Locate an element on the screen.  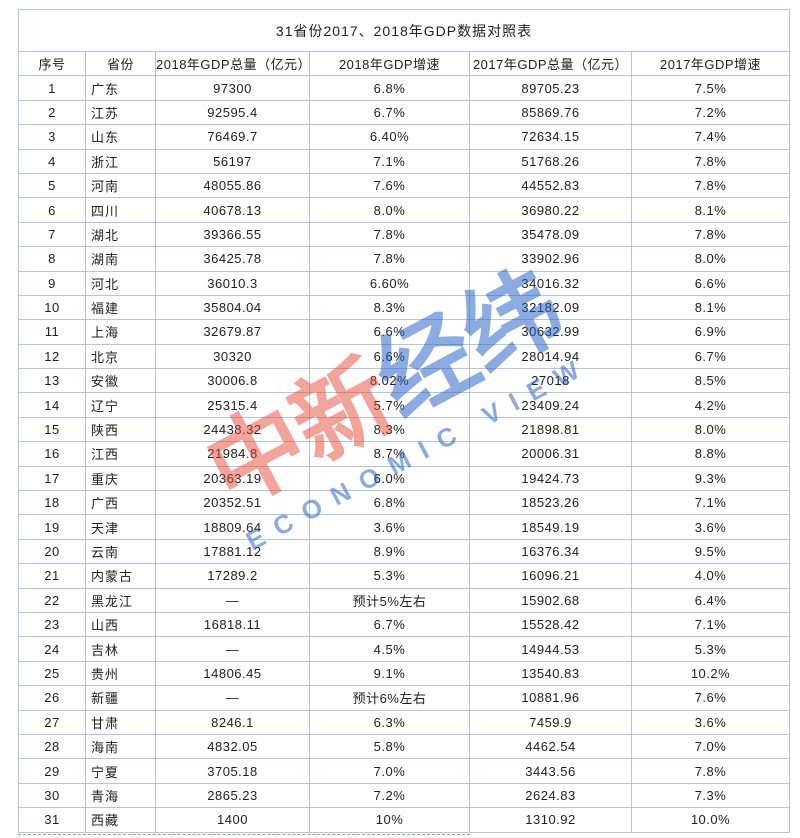
gdp-2018-total: 76469.7 is located at coordinates (232, 137).